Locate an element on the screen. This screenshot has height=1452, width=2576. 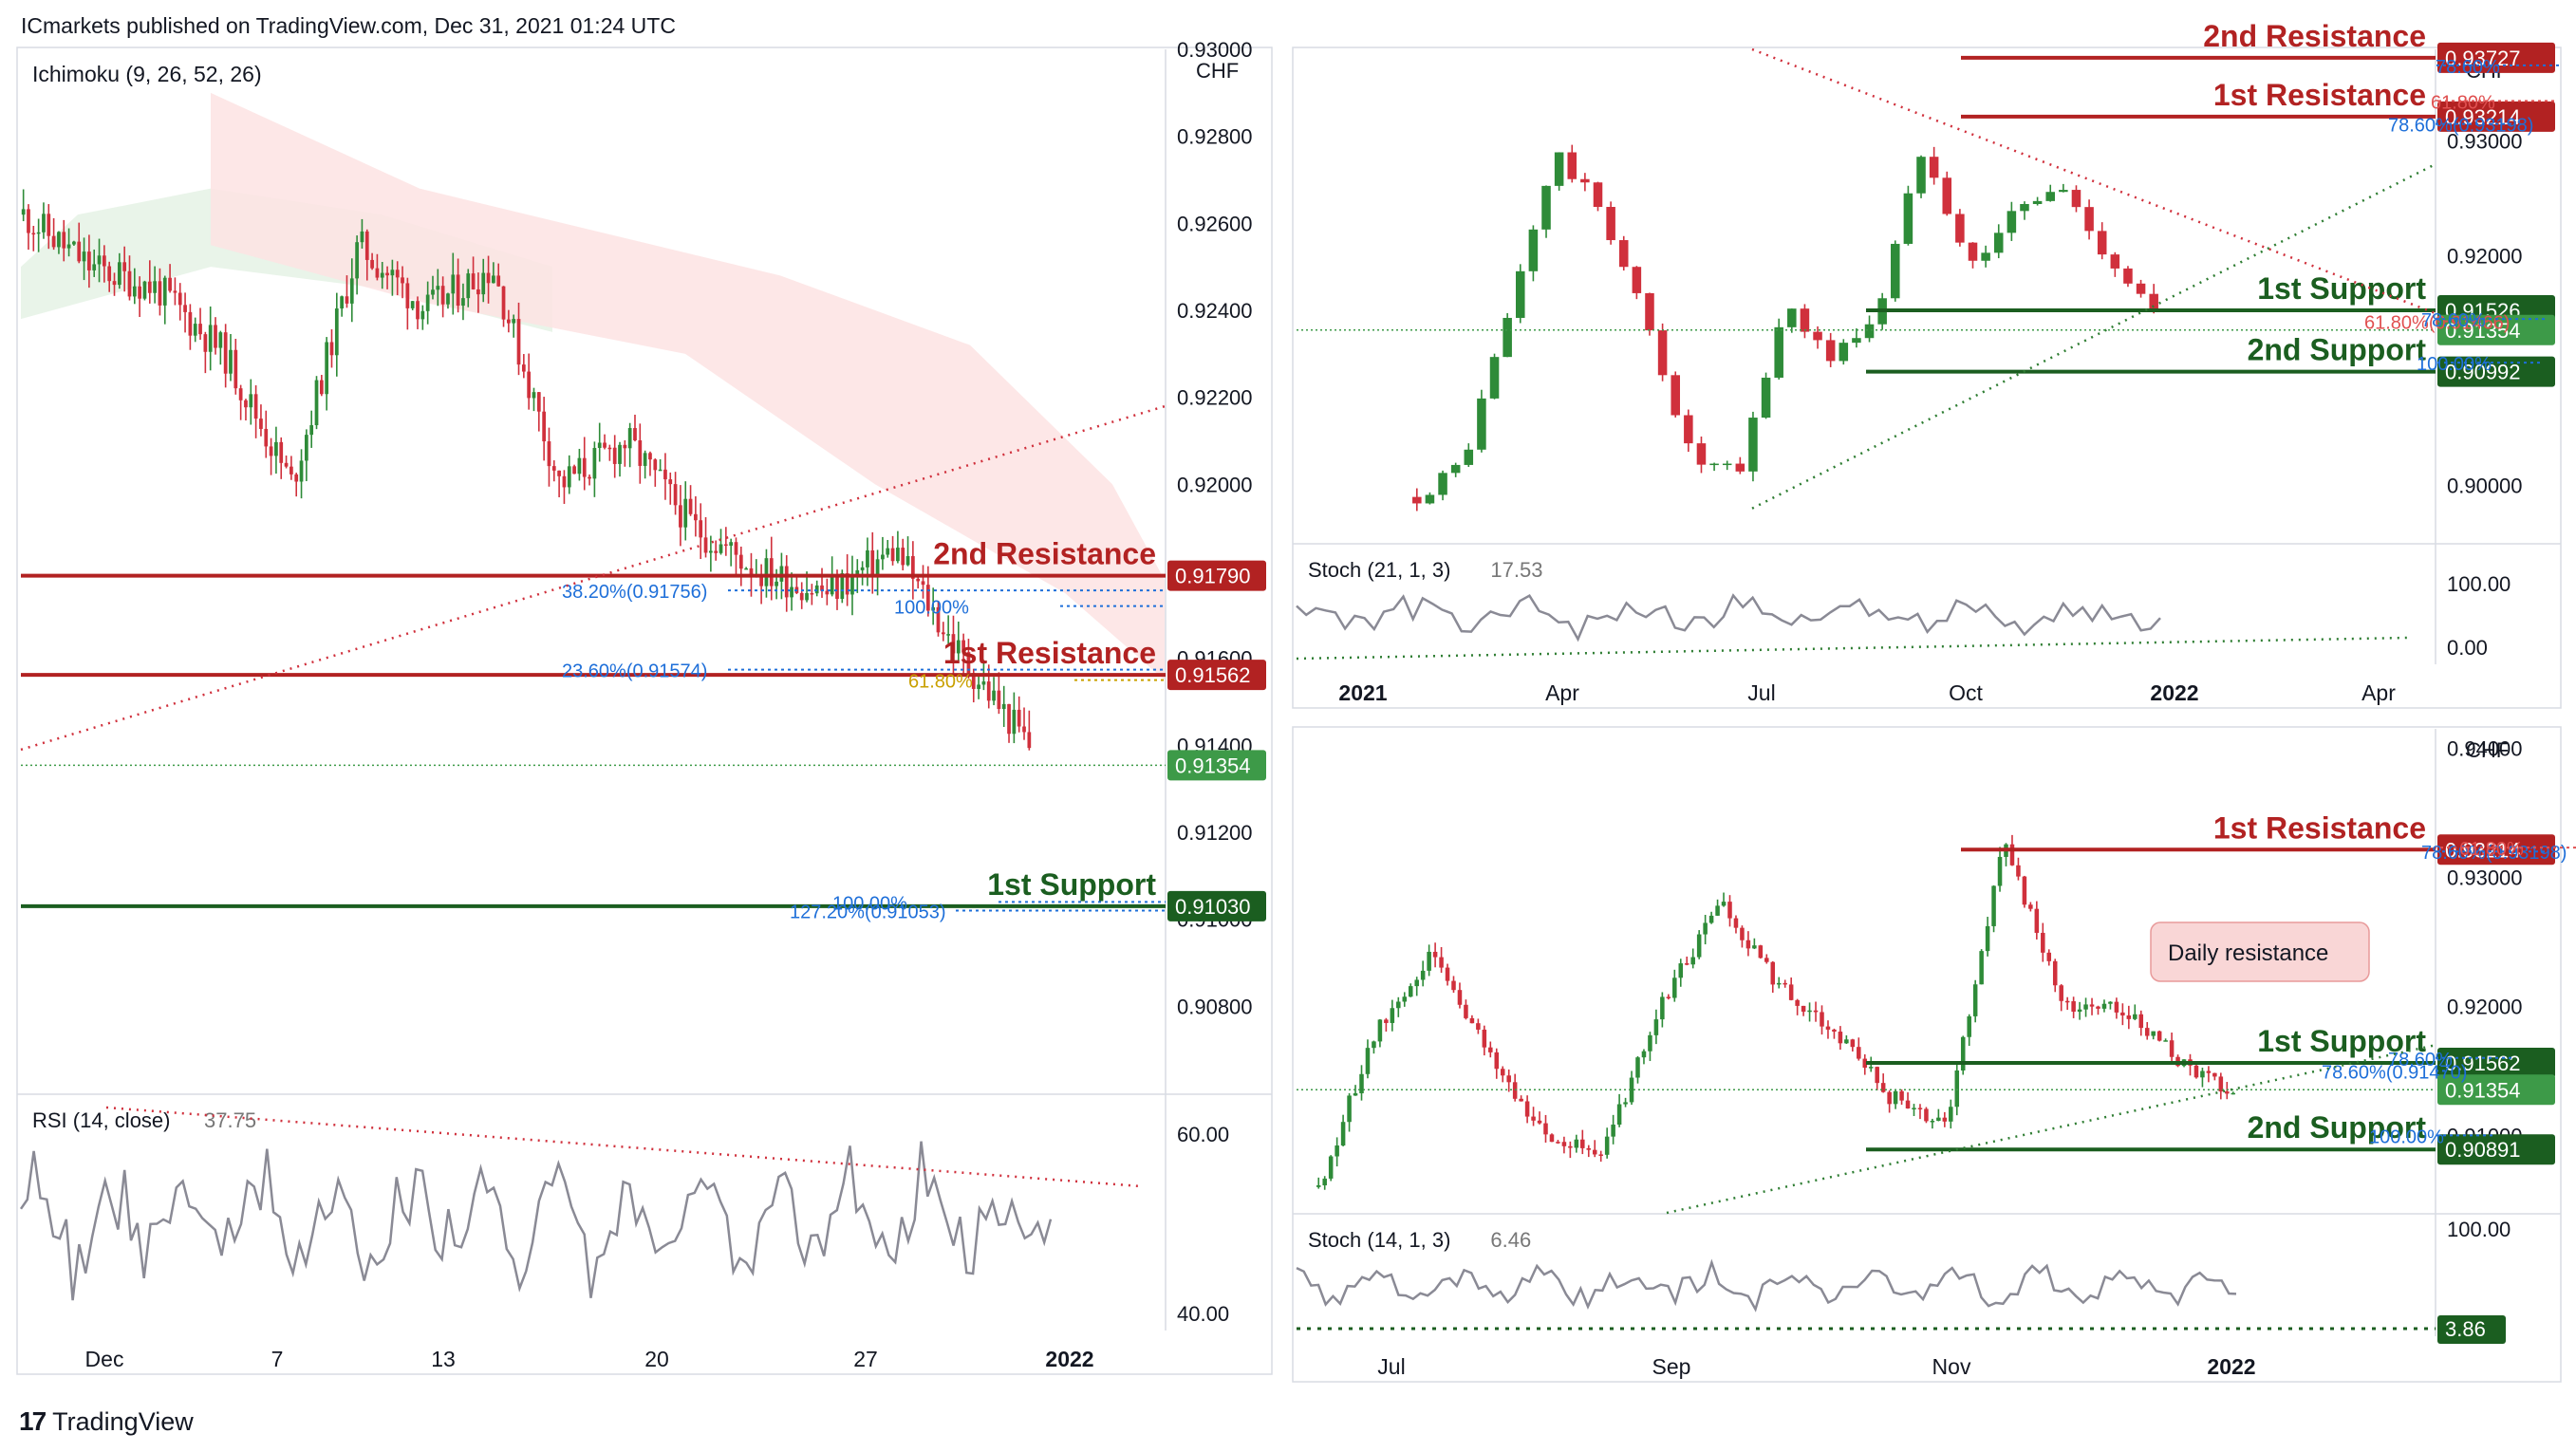
oscillator-label: Stoch (14, 1, 3) is located at coordinates (1379, 1240).